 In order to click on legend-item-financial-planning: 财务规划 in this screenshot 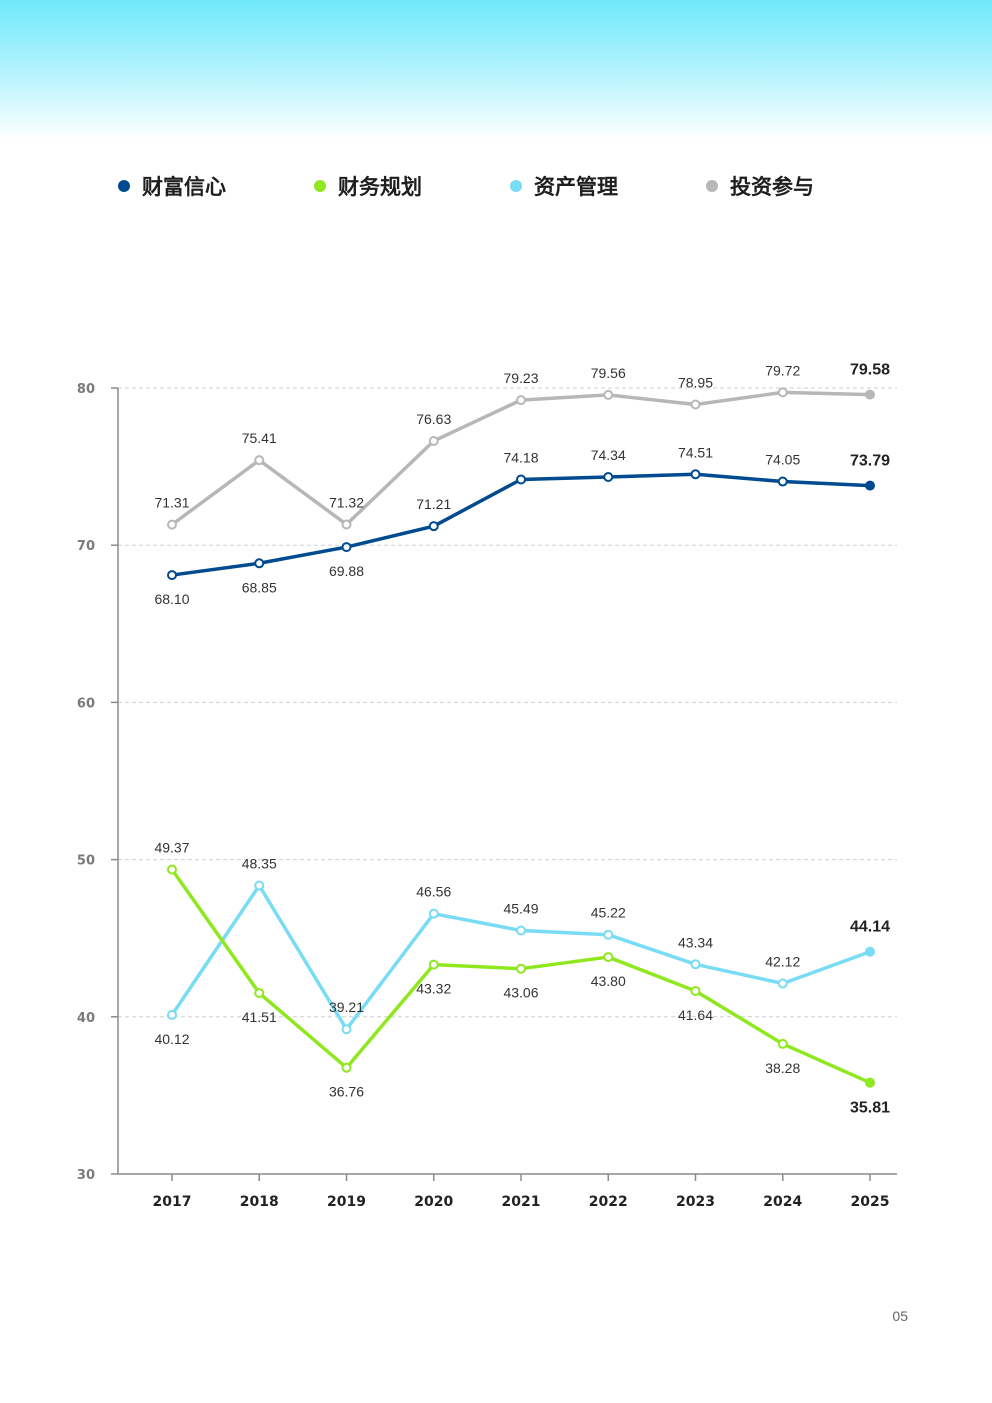, I will do `click(368, 186)`.